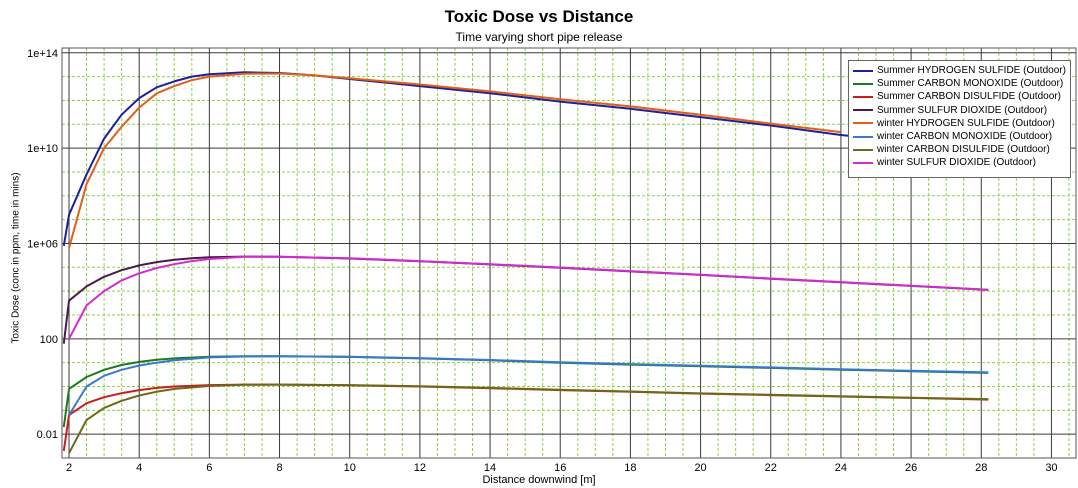 This screenshot has width=1078, height=488. Describe the element at coordinates (539, 37) in the screenshot. I see `chart-subtitle: Time varying short pipe release` at that location.